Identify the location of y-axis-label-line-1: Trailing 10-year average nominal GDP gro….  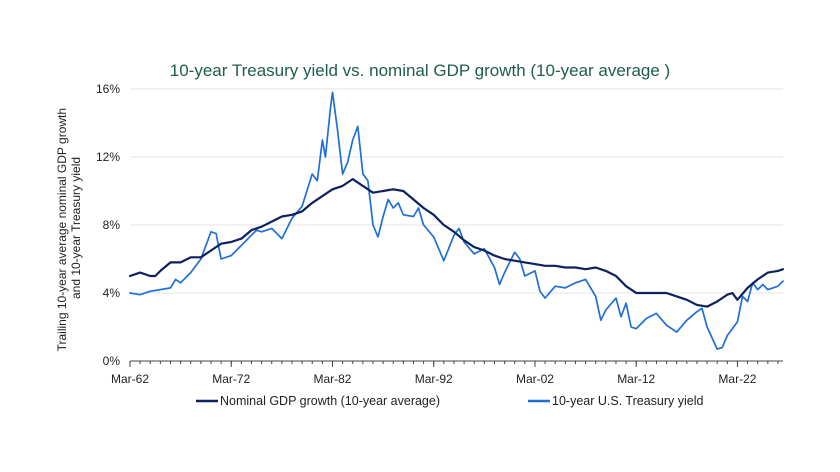
(62, 229).